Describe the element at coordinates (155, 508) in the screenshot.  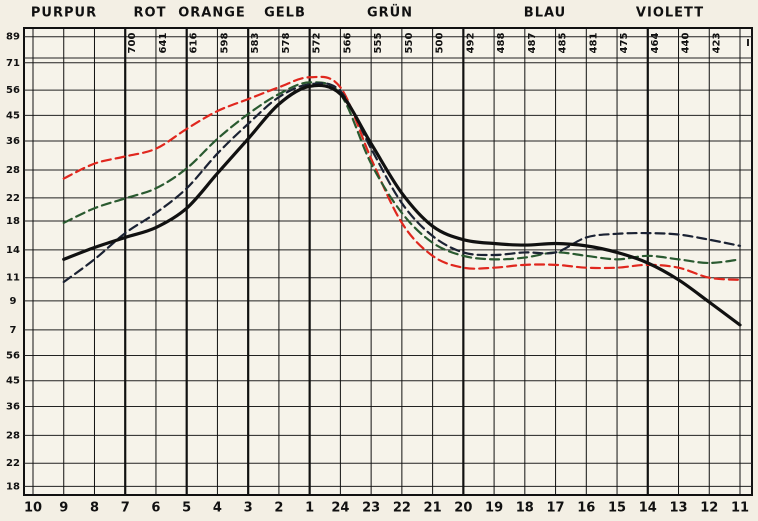
I see `x-tick-label: 6` at that location.